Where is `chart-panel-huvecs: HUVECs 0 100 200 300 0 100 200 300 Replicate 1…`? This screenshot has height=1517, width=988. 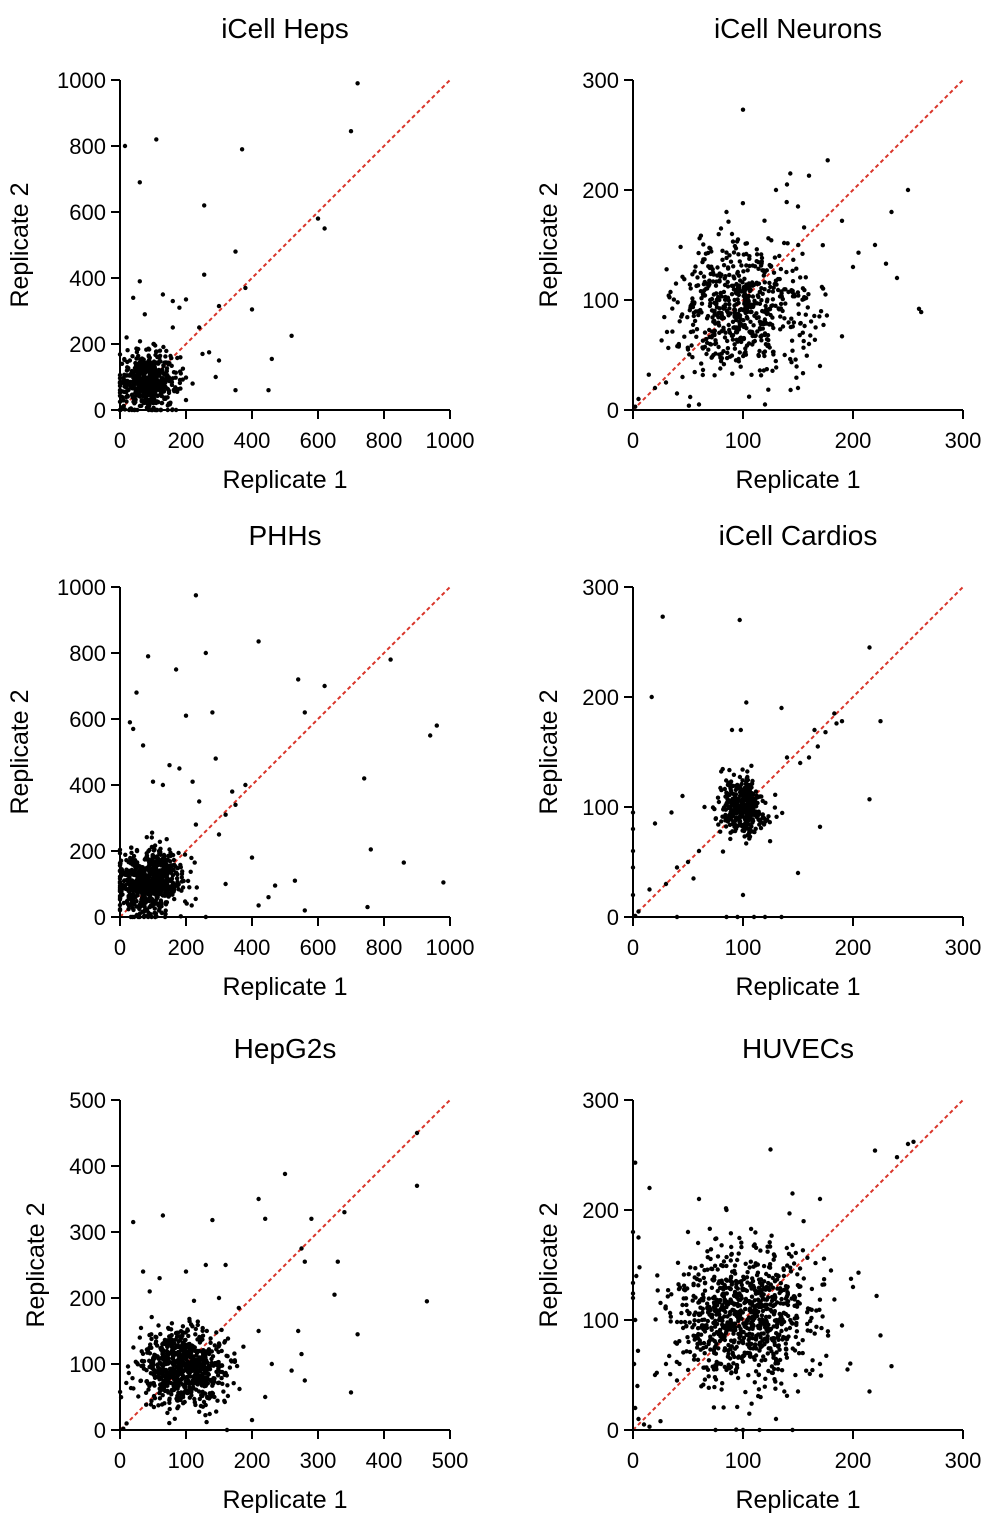 chart-panel-huvecs: HUVECs 0 100 200 300 0 100 200 300 Replicate 1… is located at coordinates (758, 1273).